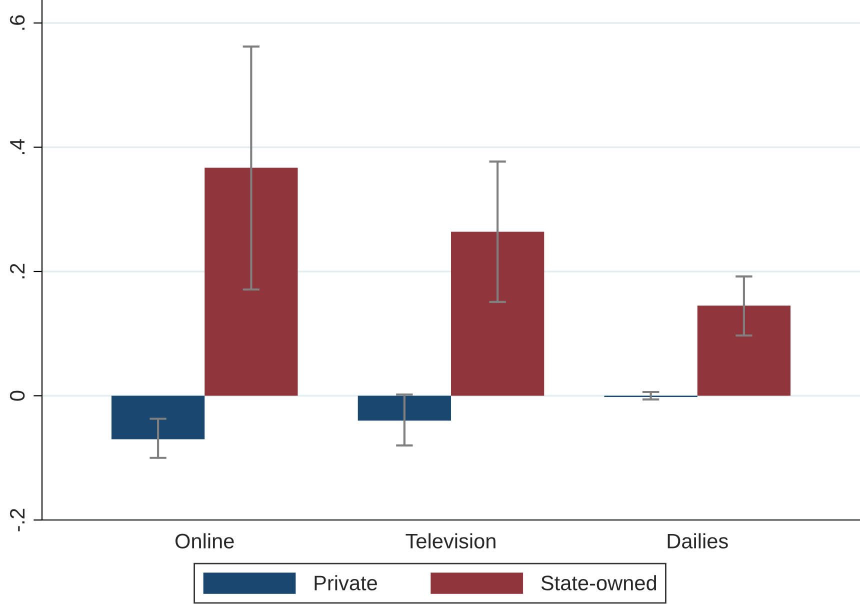  Describe the element at coordinates (17, 395) in the screenshot. I see `y-tick-label: 0` at that location.